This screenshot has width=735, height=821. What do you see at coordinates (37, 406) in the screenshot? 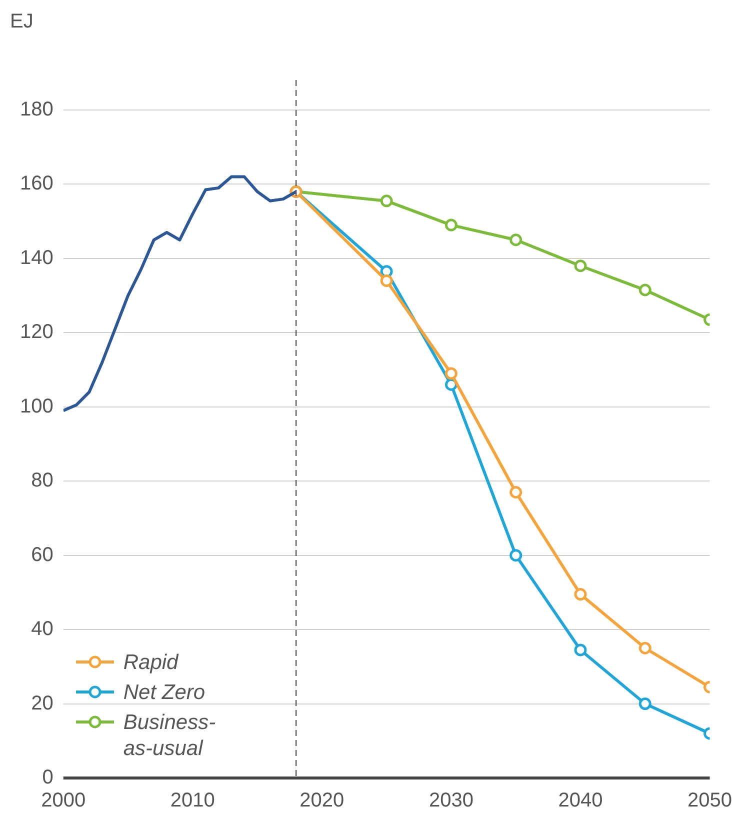
I see `y-tick-label: 100` at bounding box center [37, 406].